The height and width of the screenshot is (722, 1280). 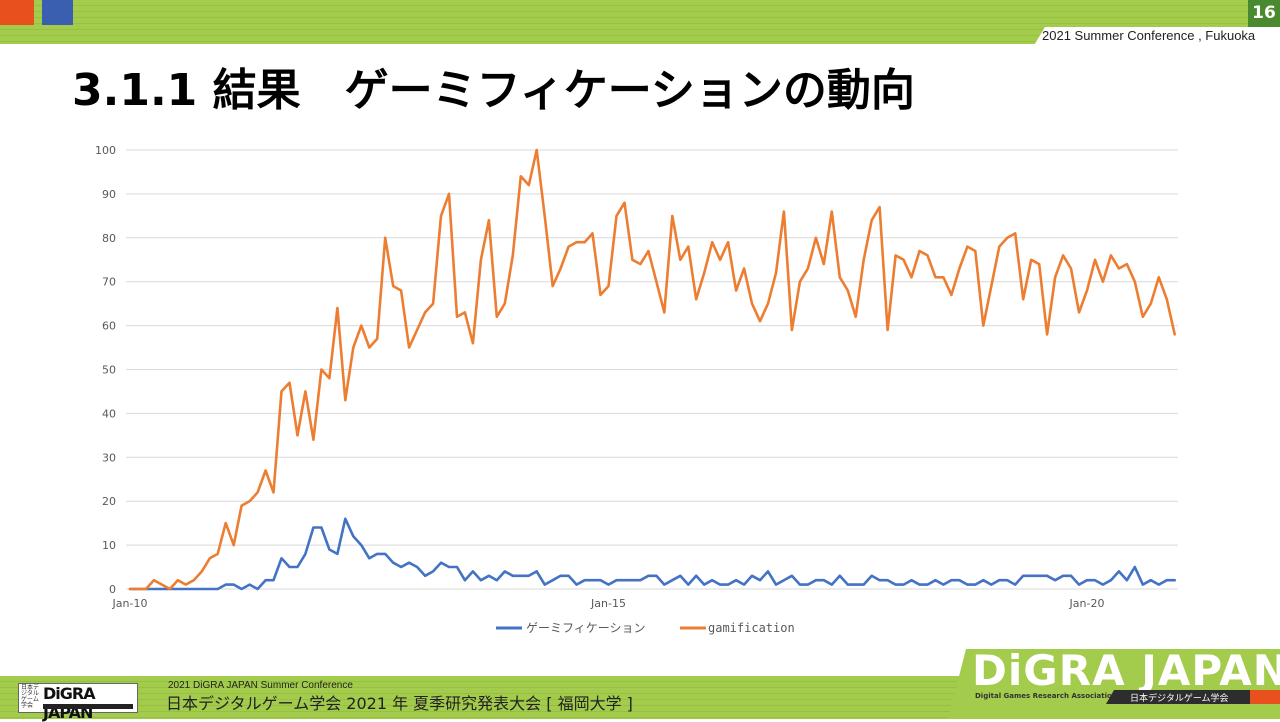 I want to click on small-logo-kanji: 日本デジタルゲーム学会, so click(x=30, y=696).